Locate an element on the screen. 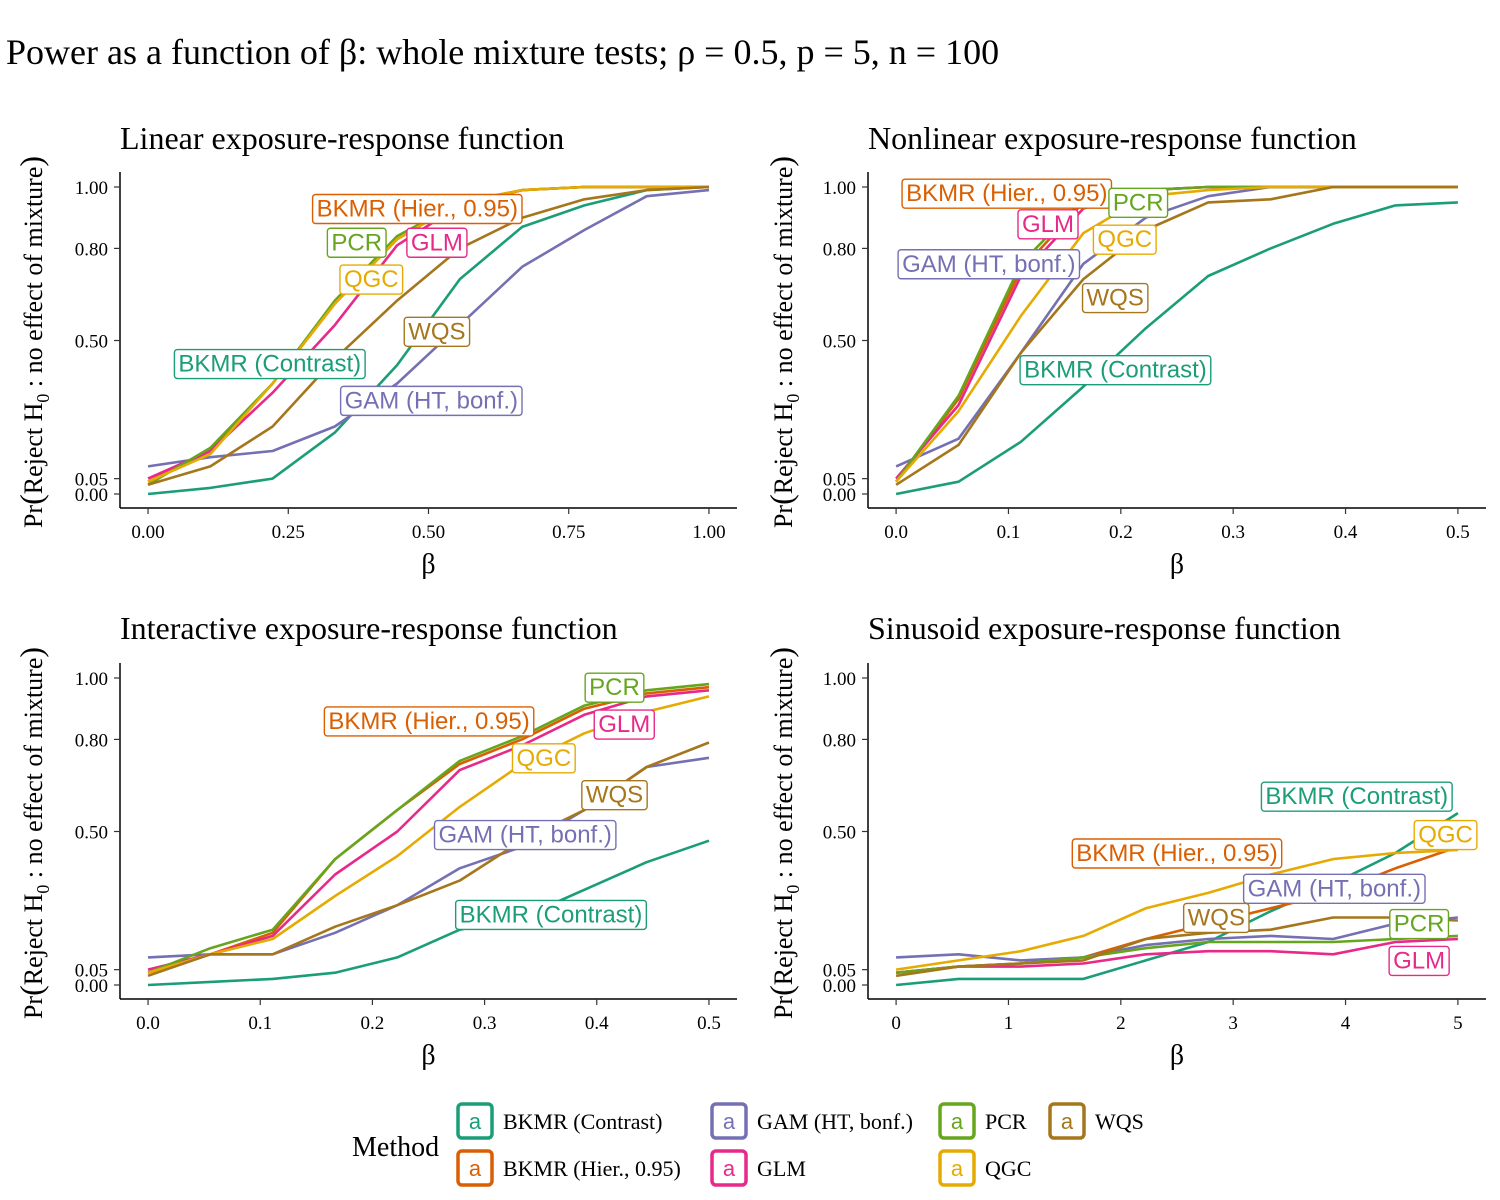  x-tick-label: 0.75 is located at coordinates (568, 532).